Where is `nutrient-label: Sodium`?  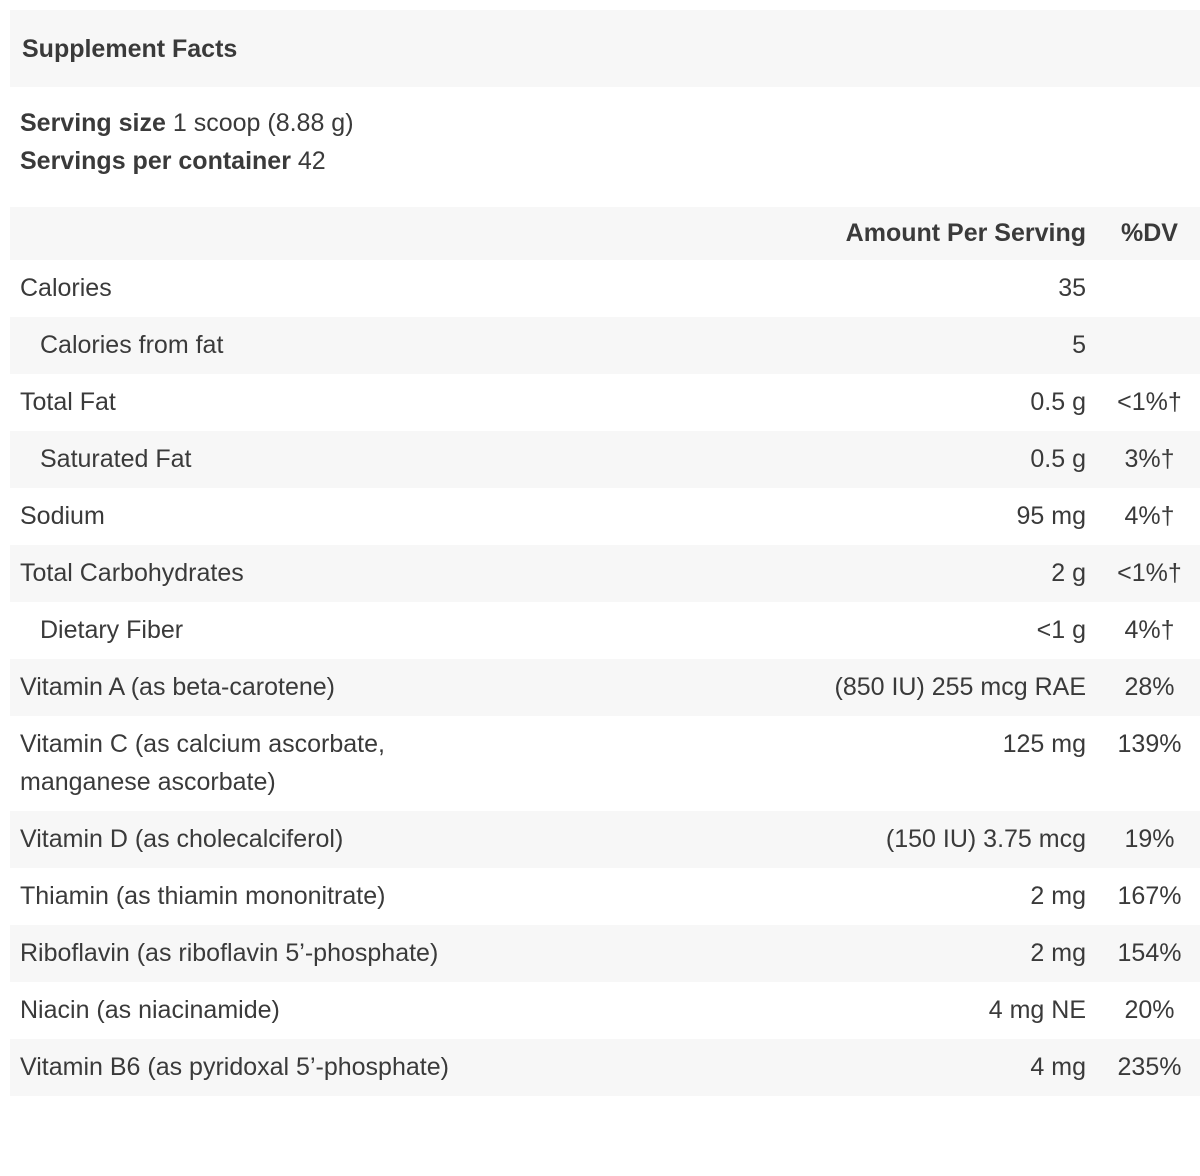
nutrient-label: Sodium is located at coordinates (62, 516).